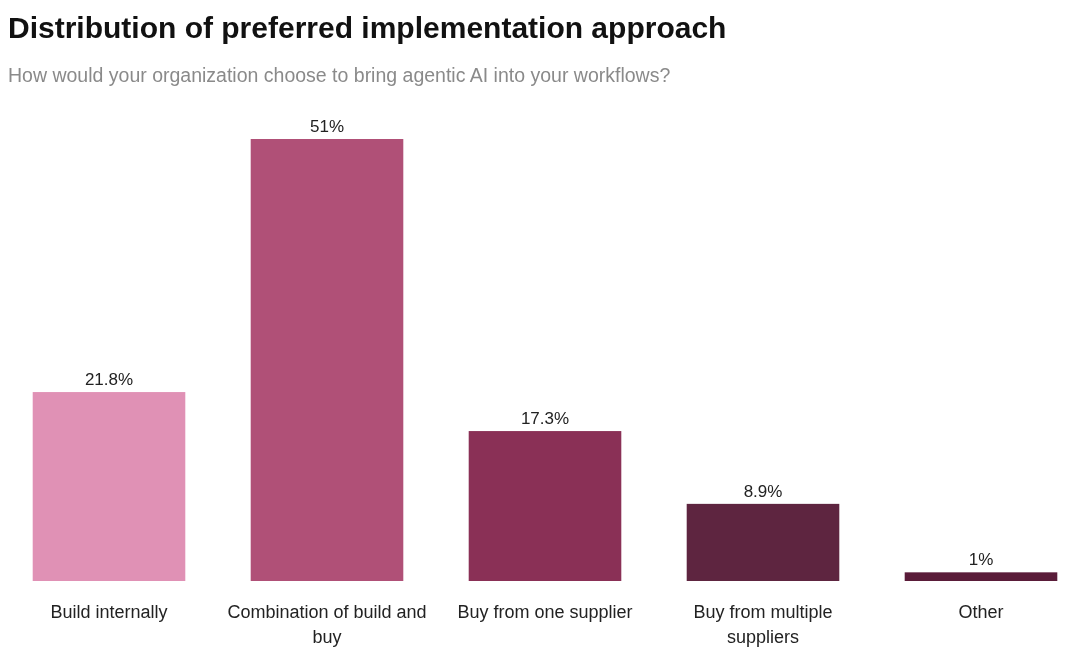 This screenshot has width=1068, height=664. What do you see at coordinates (763, 624) in the screenshot?
I see `x-tick-label: Buy from multiple suppliers` at bounding box center [763, 624].